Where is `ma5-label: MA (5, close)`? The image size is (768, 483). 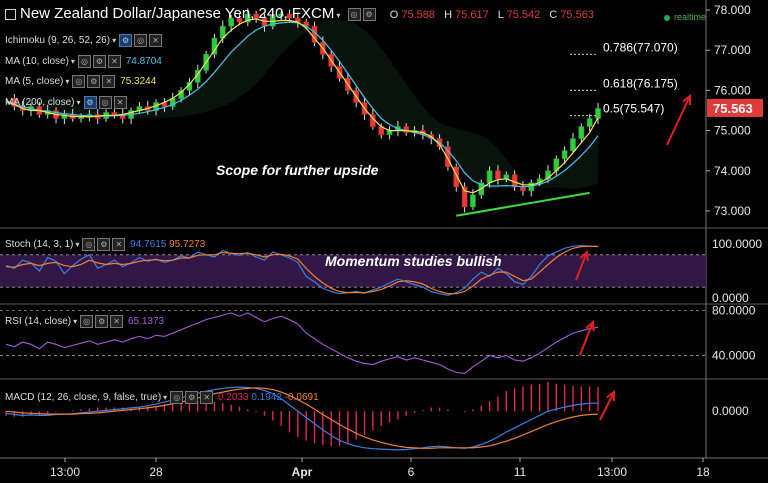
ma5-label: MA (5, close) is located at coordinates (34, 82).